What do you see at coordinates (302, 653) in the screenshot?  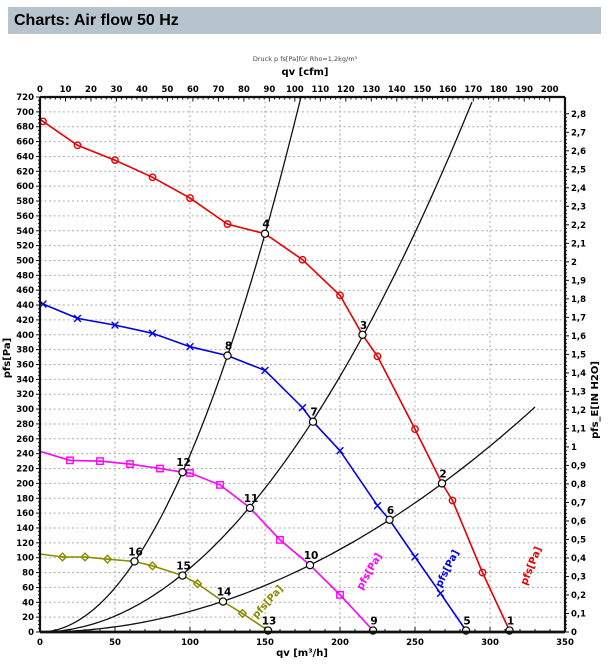 I see `bottom-axis-title: qv [m³/h]` at bounding box center [302, 653].